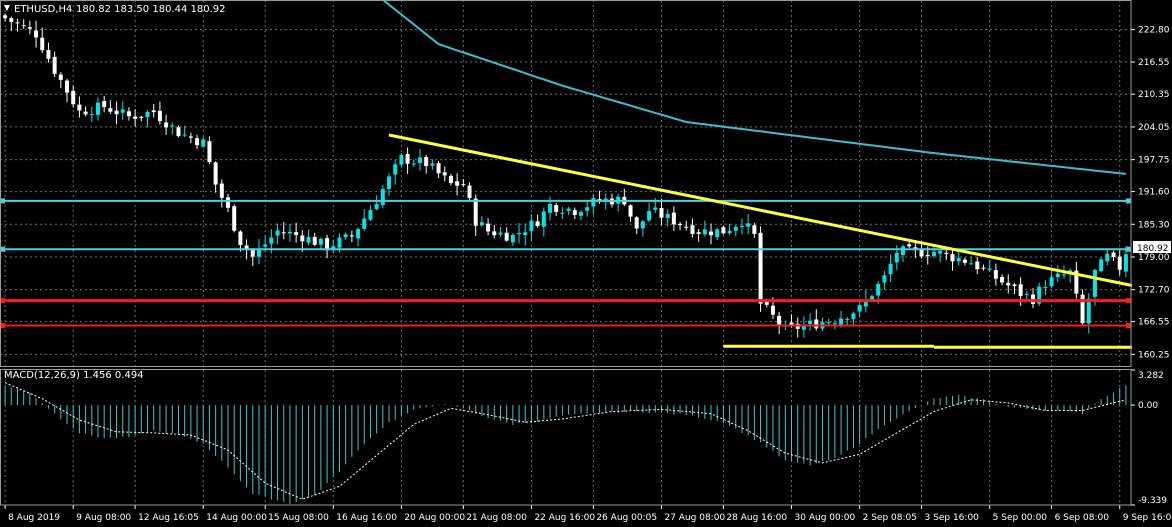 This screenshot has width=1172, height=527. I want to click on x-tick-label: 20 Aug 00:00, so click(434, 518).